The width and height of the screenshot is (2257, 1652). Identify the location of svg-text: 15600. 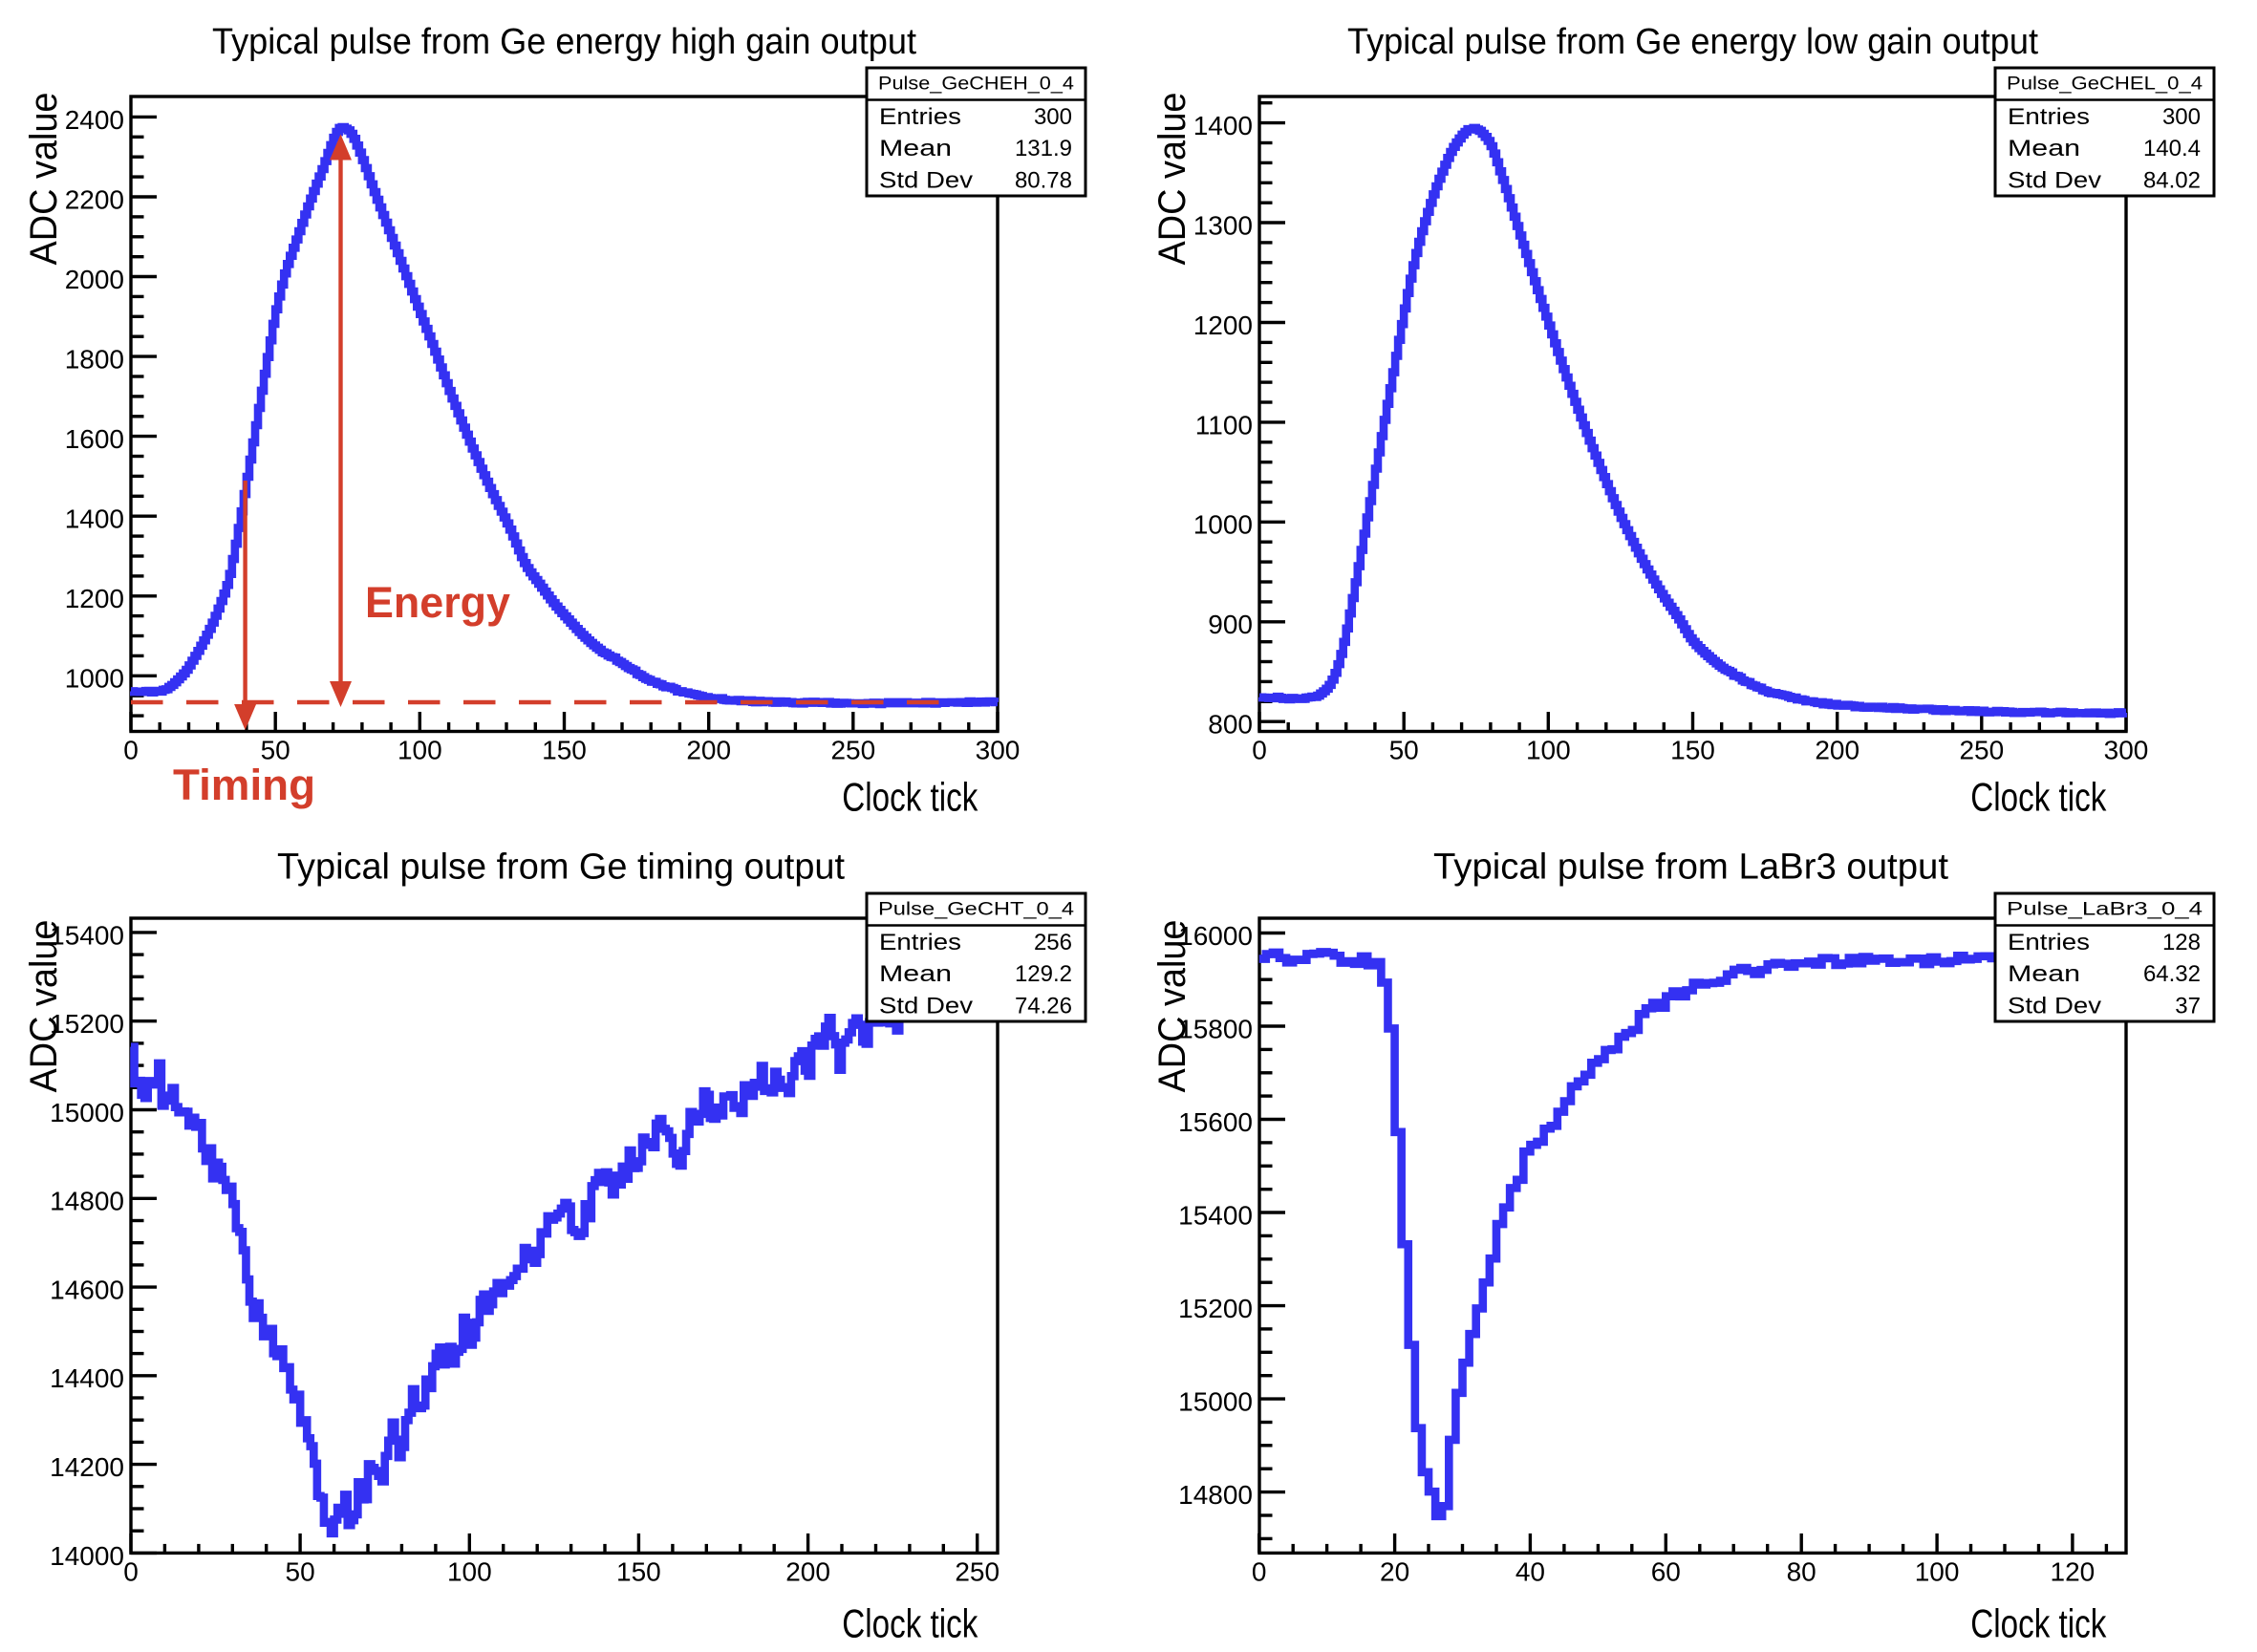
(1215, 1122).